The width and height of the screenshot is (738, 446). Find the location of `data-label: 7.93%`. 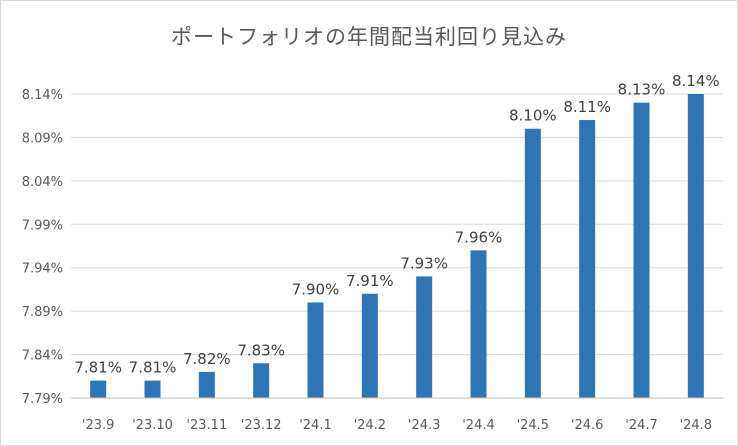

data-label: 7.93% is located at coordinates (424, 263).